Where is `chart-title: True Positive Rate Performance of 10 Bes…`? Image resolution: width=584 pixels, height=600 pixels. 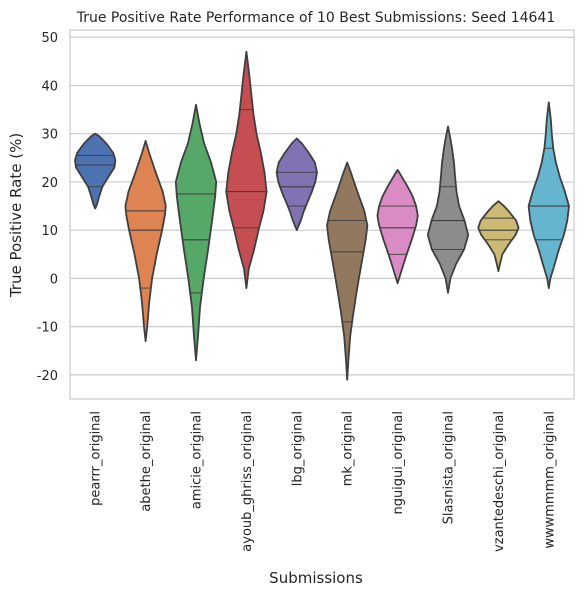
chart-title: True Positive Rate Performance of 10 Bes… is located at coordinates (316, 18).